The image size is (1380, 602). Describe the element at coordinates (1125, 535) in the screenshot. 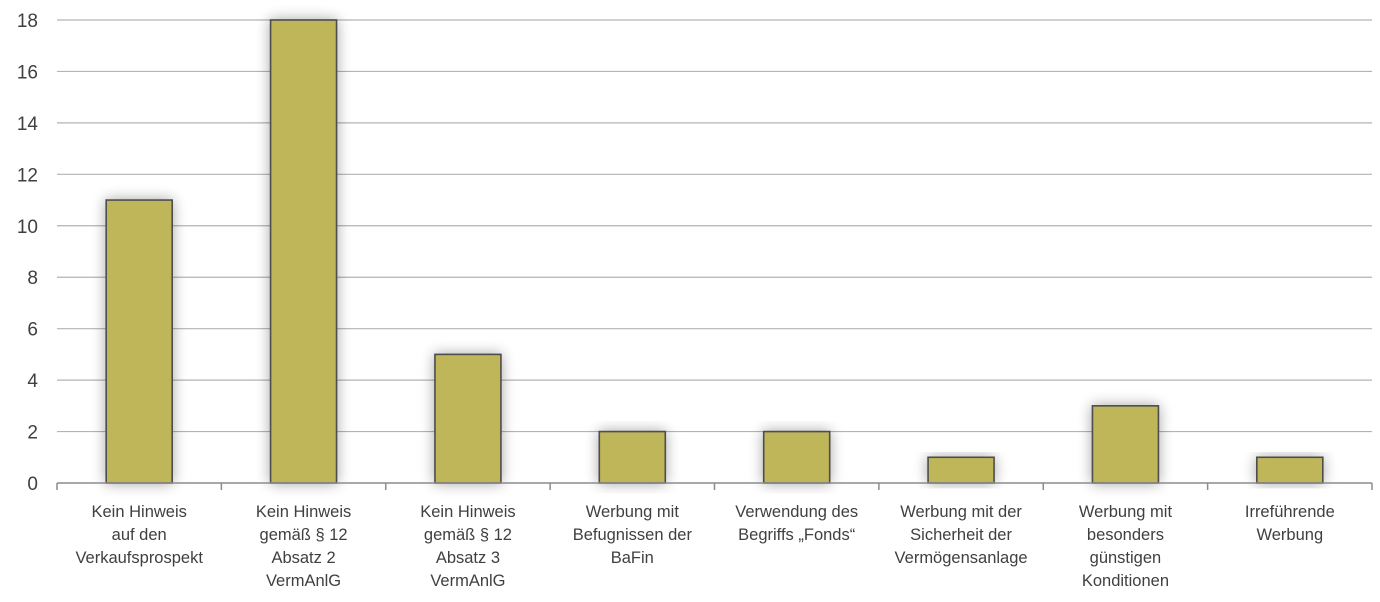

I see `x-tick-label-line: besonders` at that location.